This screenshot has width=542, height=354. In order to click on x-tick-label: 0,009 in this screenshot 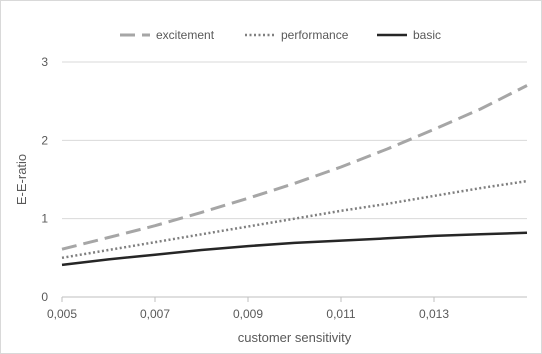, I will do `click(248, 314)`.